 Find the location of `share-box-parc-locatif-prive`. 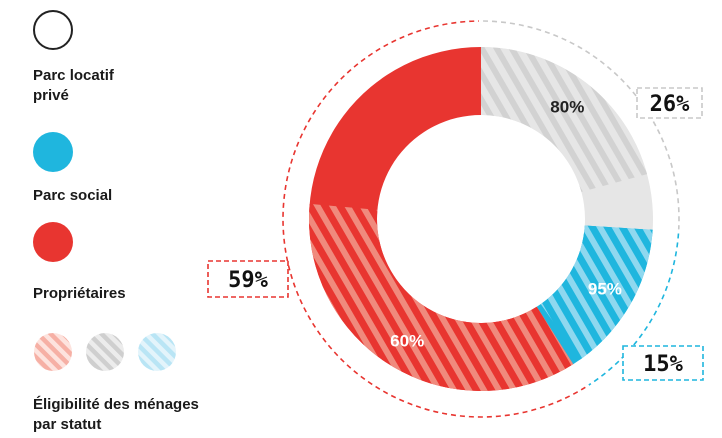

share-box-parc-locatif-prive is located at coordinates (669, 103).